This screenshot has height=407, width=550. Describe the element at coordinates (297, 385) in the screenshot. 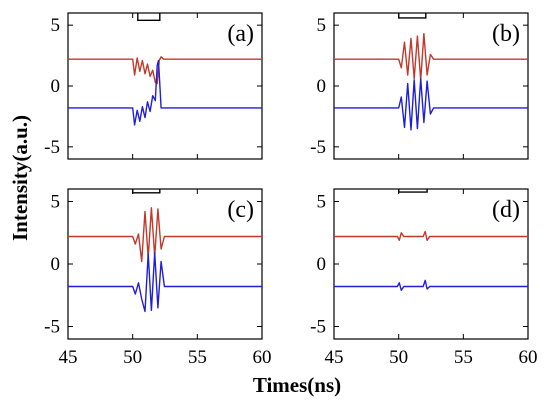

I see `x-axis-label: Times(ns)` at that location.